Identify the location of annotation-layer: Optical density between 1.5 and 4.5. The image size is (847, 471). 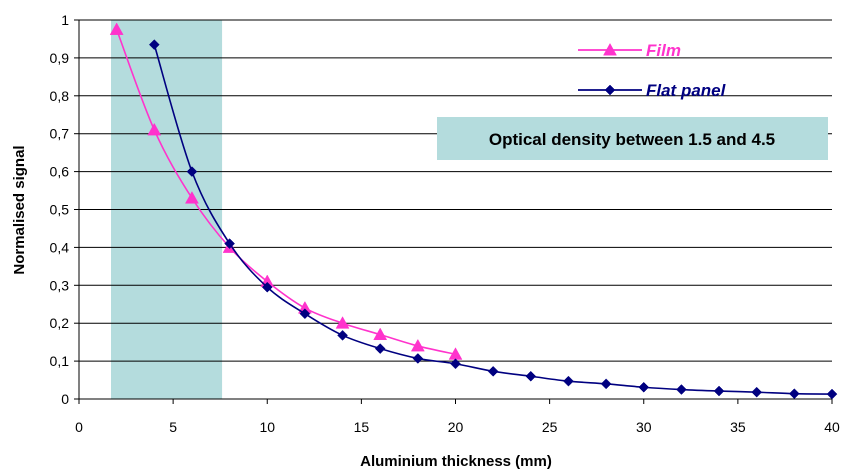
(632, 138).